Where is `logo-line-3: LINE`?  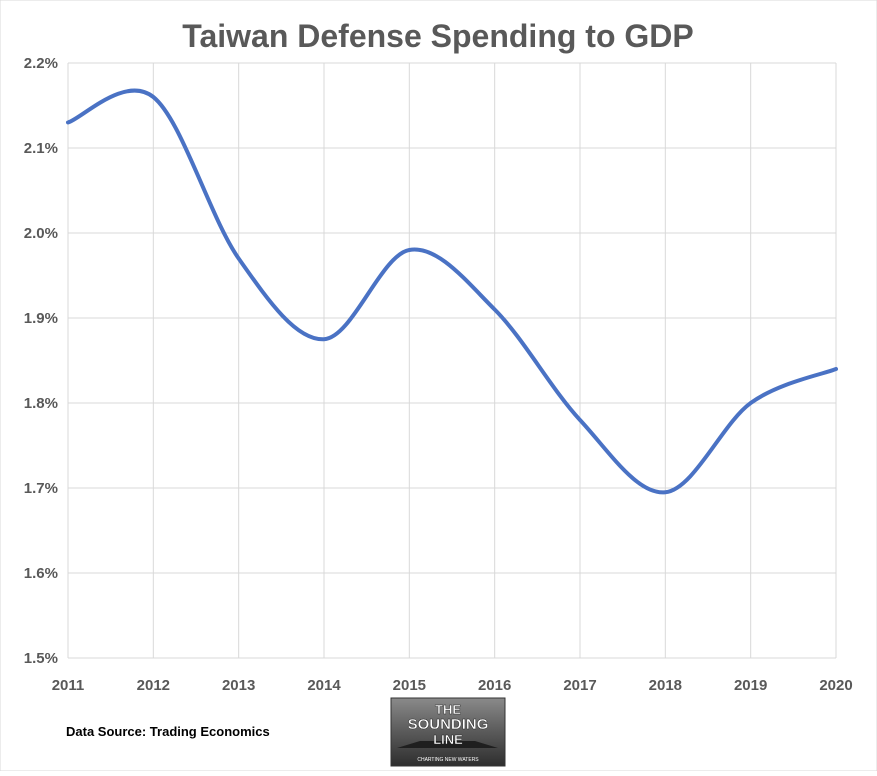
logo-line-3: LINE is located at coordinates (448, 739).